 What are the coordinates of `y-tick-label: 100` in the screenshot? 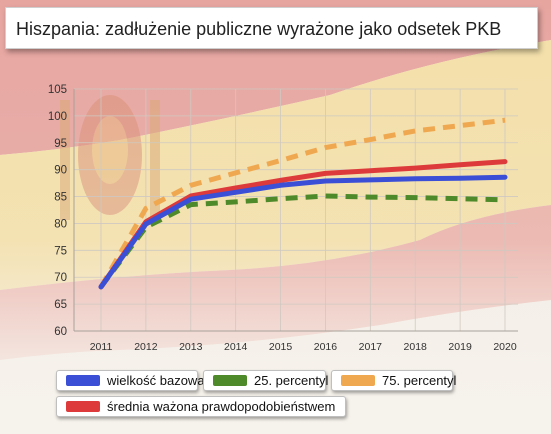 It's located at (57, 117).